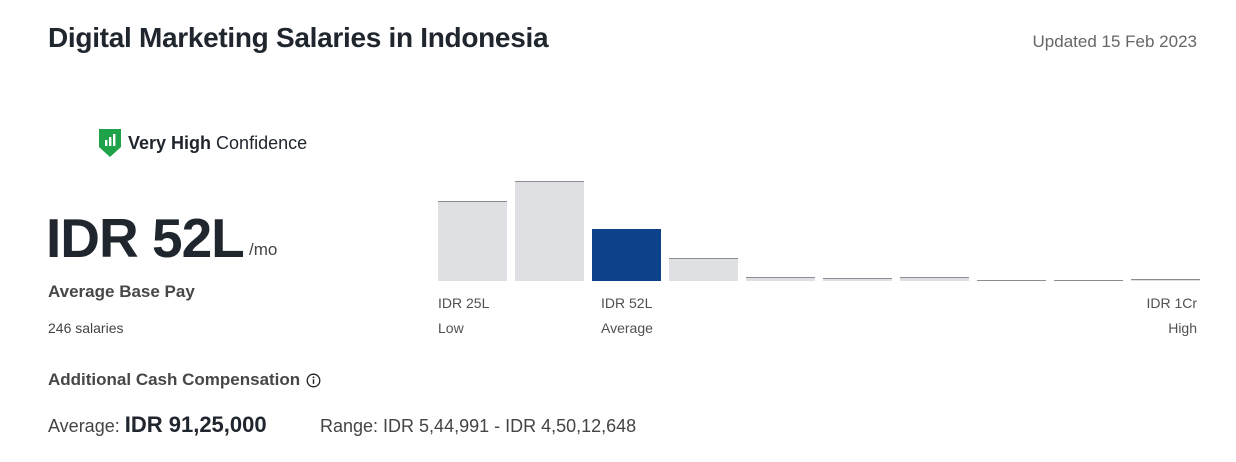 This screenshot has height=462, width=1236. I want to click on shield-icon, so click(110, 143).